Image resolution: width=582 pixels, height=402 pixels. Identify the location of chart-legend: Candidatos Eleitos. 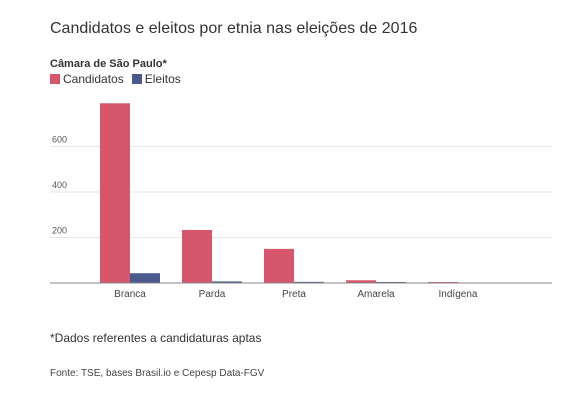
(119, 79).